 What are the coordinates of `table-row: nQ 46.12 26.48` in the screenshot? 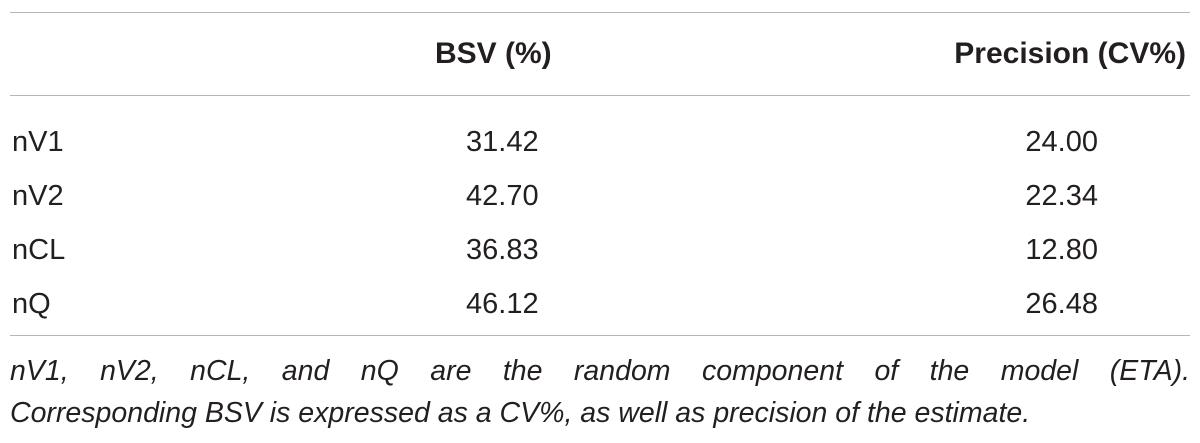 It's located at (600, 304).